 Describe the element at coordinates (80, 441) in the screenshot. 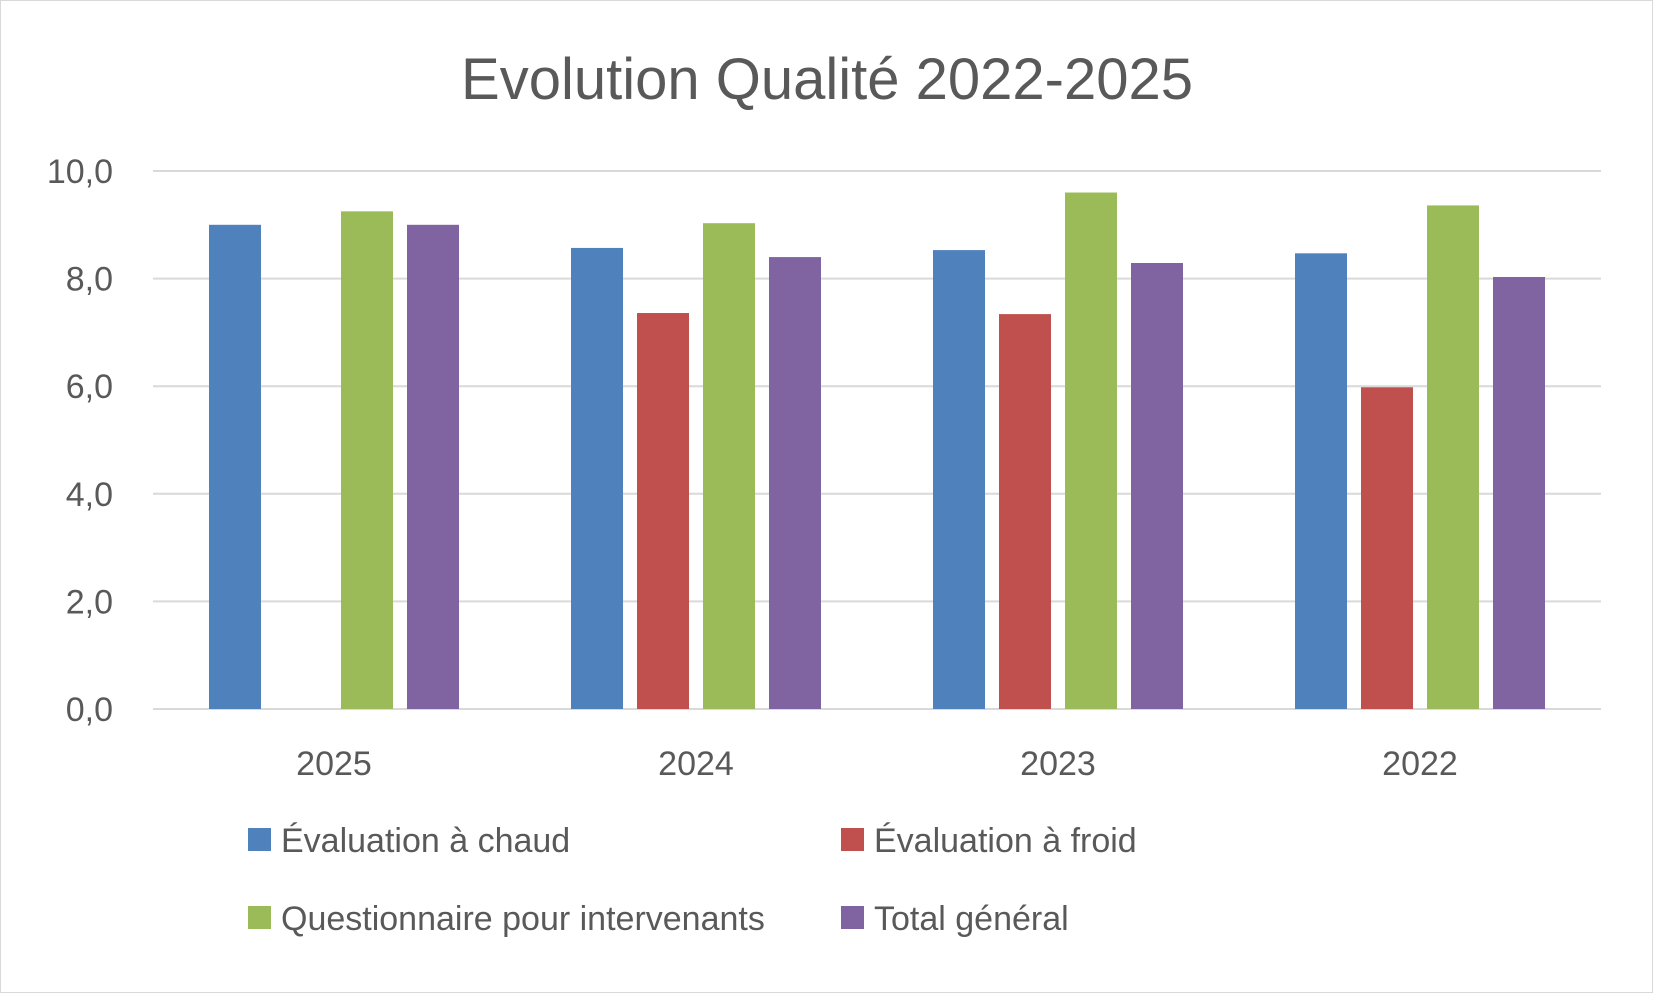

I see `y-axis-tick-labels: 0,0 2,0 4,0 6,0 8,0 10,0` at that location.